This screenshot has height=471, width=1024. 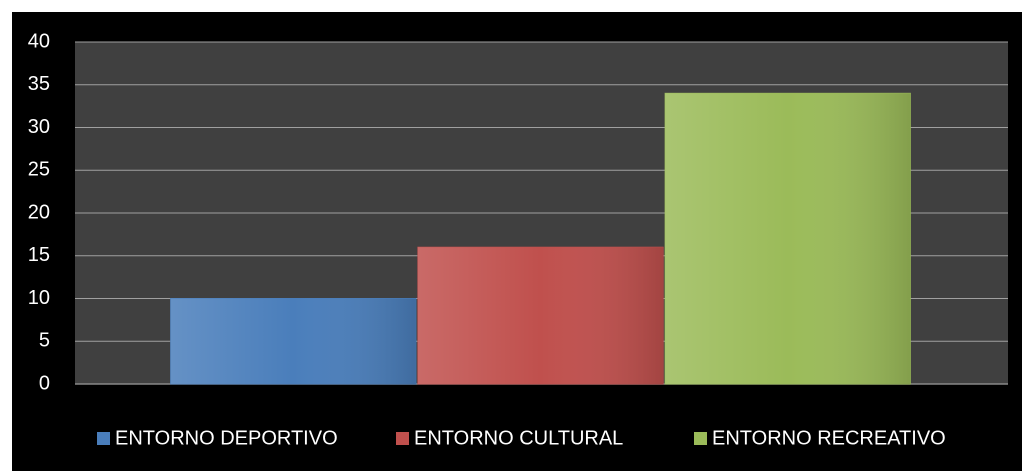 What do you see at coordinates (39, 298) in the screenshot?
I see `y-tick-label: 10` at bounding box center [39, 298].